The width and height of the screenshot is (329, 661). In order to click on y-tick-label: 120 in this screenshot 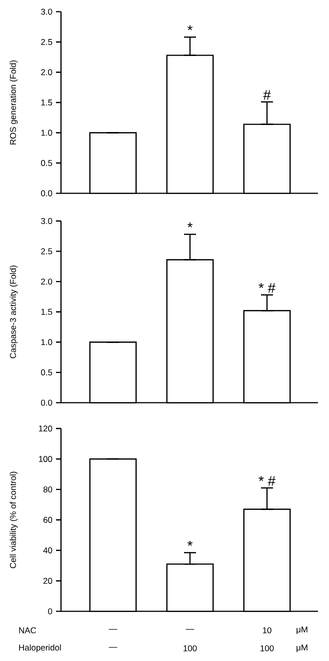, I will do `click(45, 429)`.